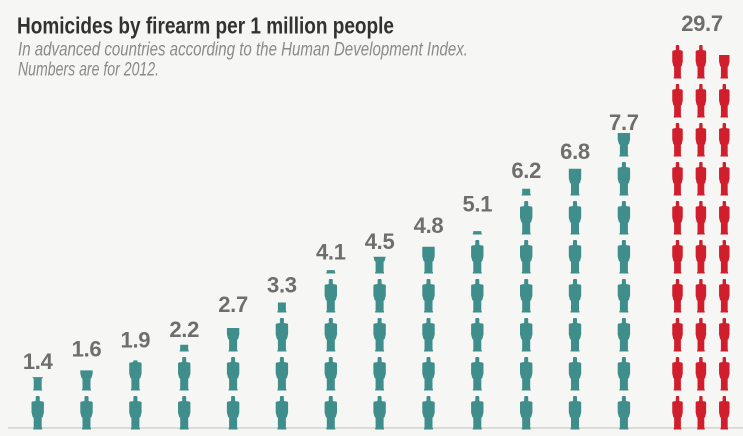  Describe the element at coordinates (38, 361) in the screenshot. I see `svg-text: 1.4` at that location.